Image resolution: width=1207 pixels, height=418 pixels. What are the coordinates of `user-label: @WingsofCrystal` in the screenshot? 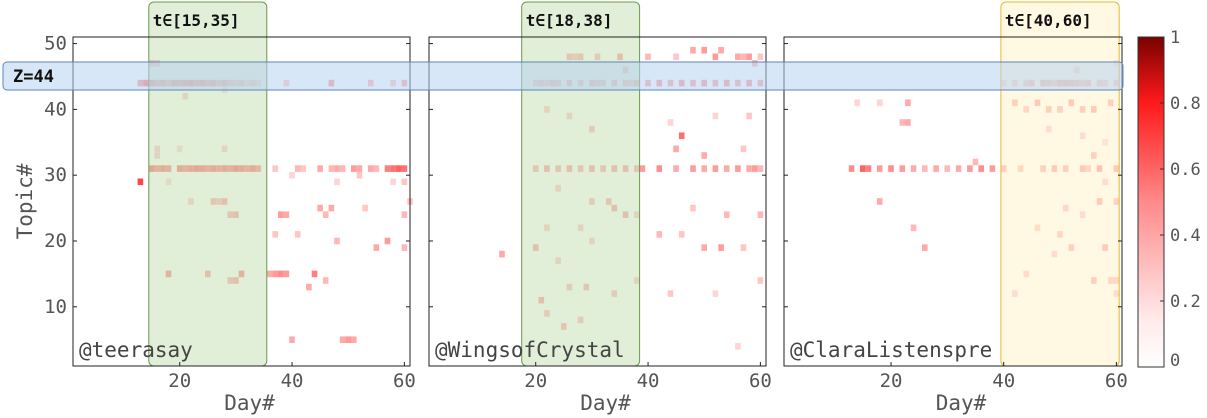 It's located at (530, 350).